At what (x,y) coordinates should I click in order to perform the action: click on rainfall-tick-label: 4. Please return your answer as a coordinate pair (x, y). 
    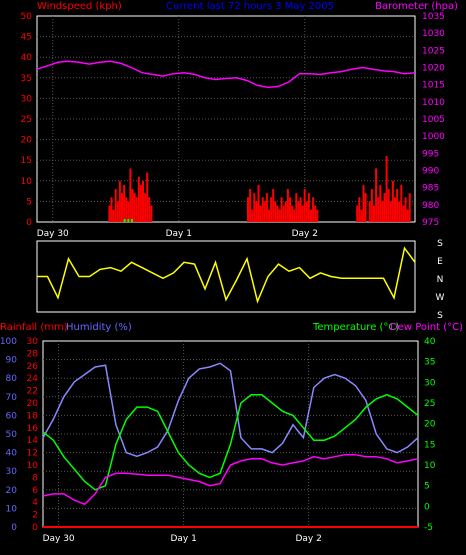
    Looking at the image, I should click on (35, 503).